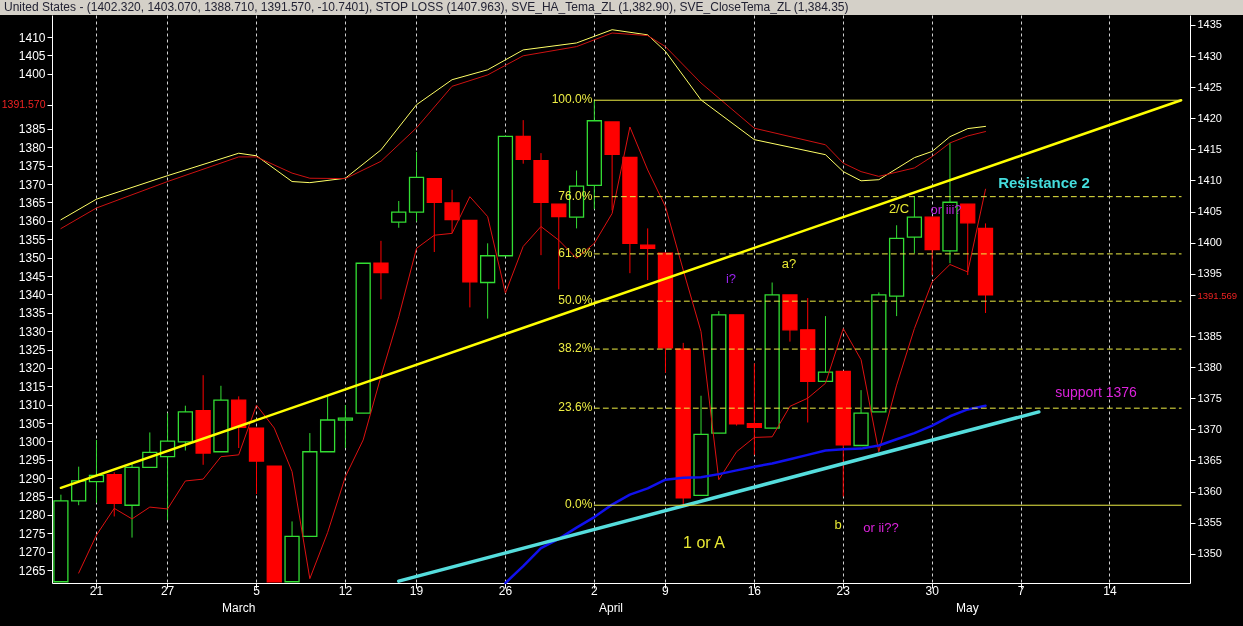 The width and height of the screenshot is (1243, 626). Describe the element at coordinates (32, 368) in the screenshot. I see `y-tick-label: 1320` at that location.